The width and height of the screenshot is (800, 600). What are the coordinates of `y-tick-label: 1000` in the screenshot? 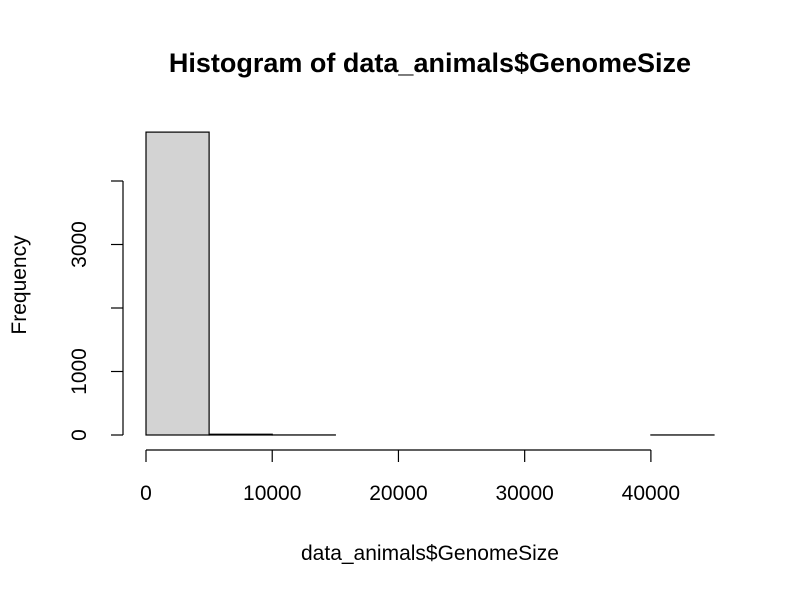 It's located at (79, 371).